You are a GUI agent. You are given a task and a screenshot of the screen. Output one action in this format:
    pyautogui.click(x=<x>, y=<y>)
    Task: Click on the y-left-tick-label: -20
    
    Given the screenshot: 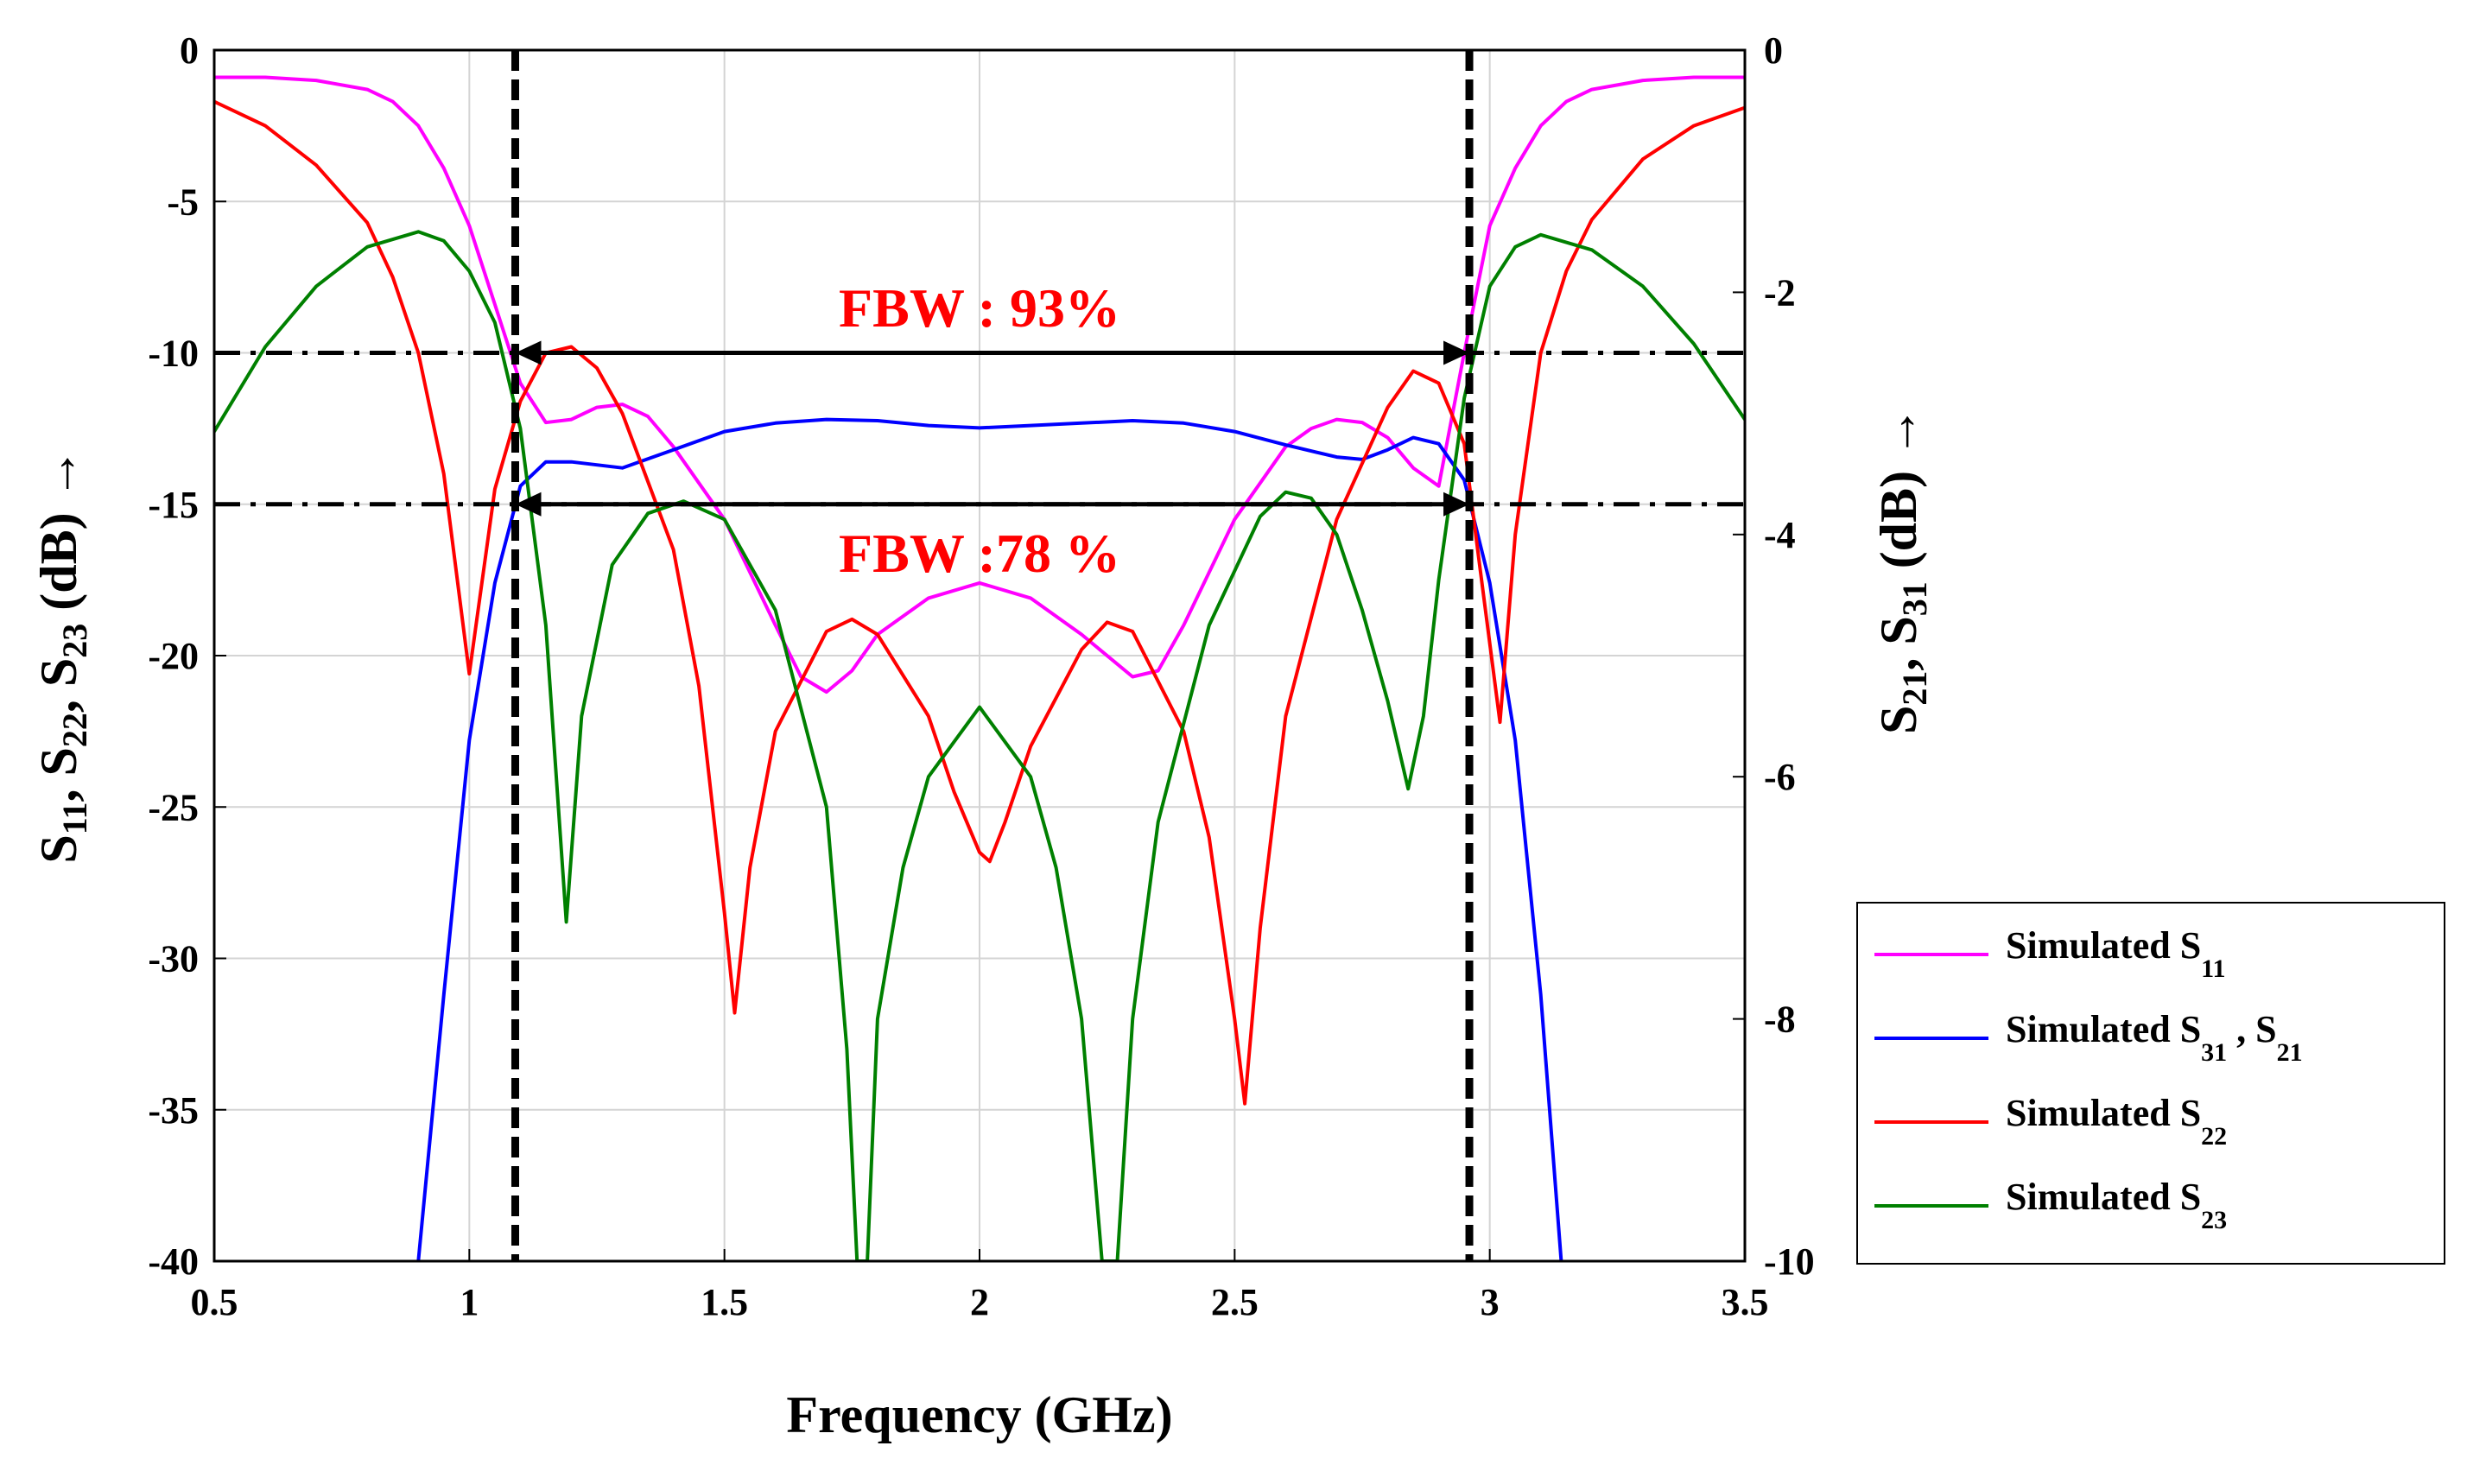 What is the action you would take?
    pyautogui.click(x=173, y=656)
    